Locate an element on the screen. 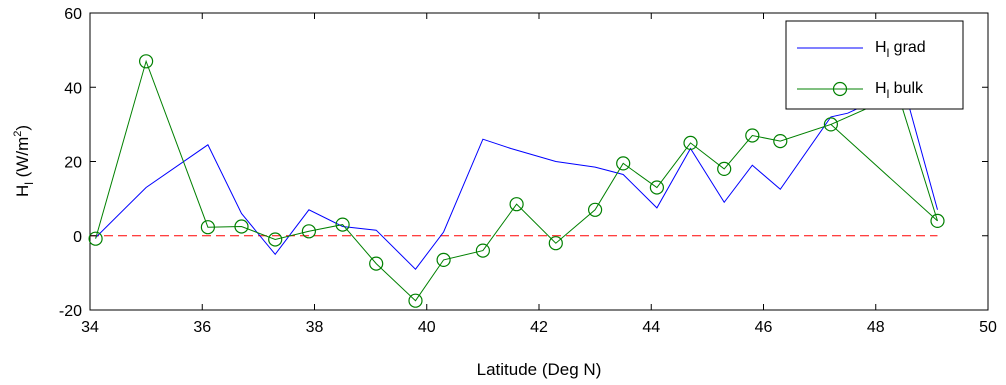 Image resolution: width=1006 pixels, height=385 pixels. x-tick-label-1: 36 is located at coordinates (202, 327).